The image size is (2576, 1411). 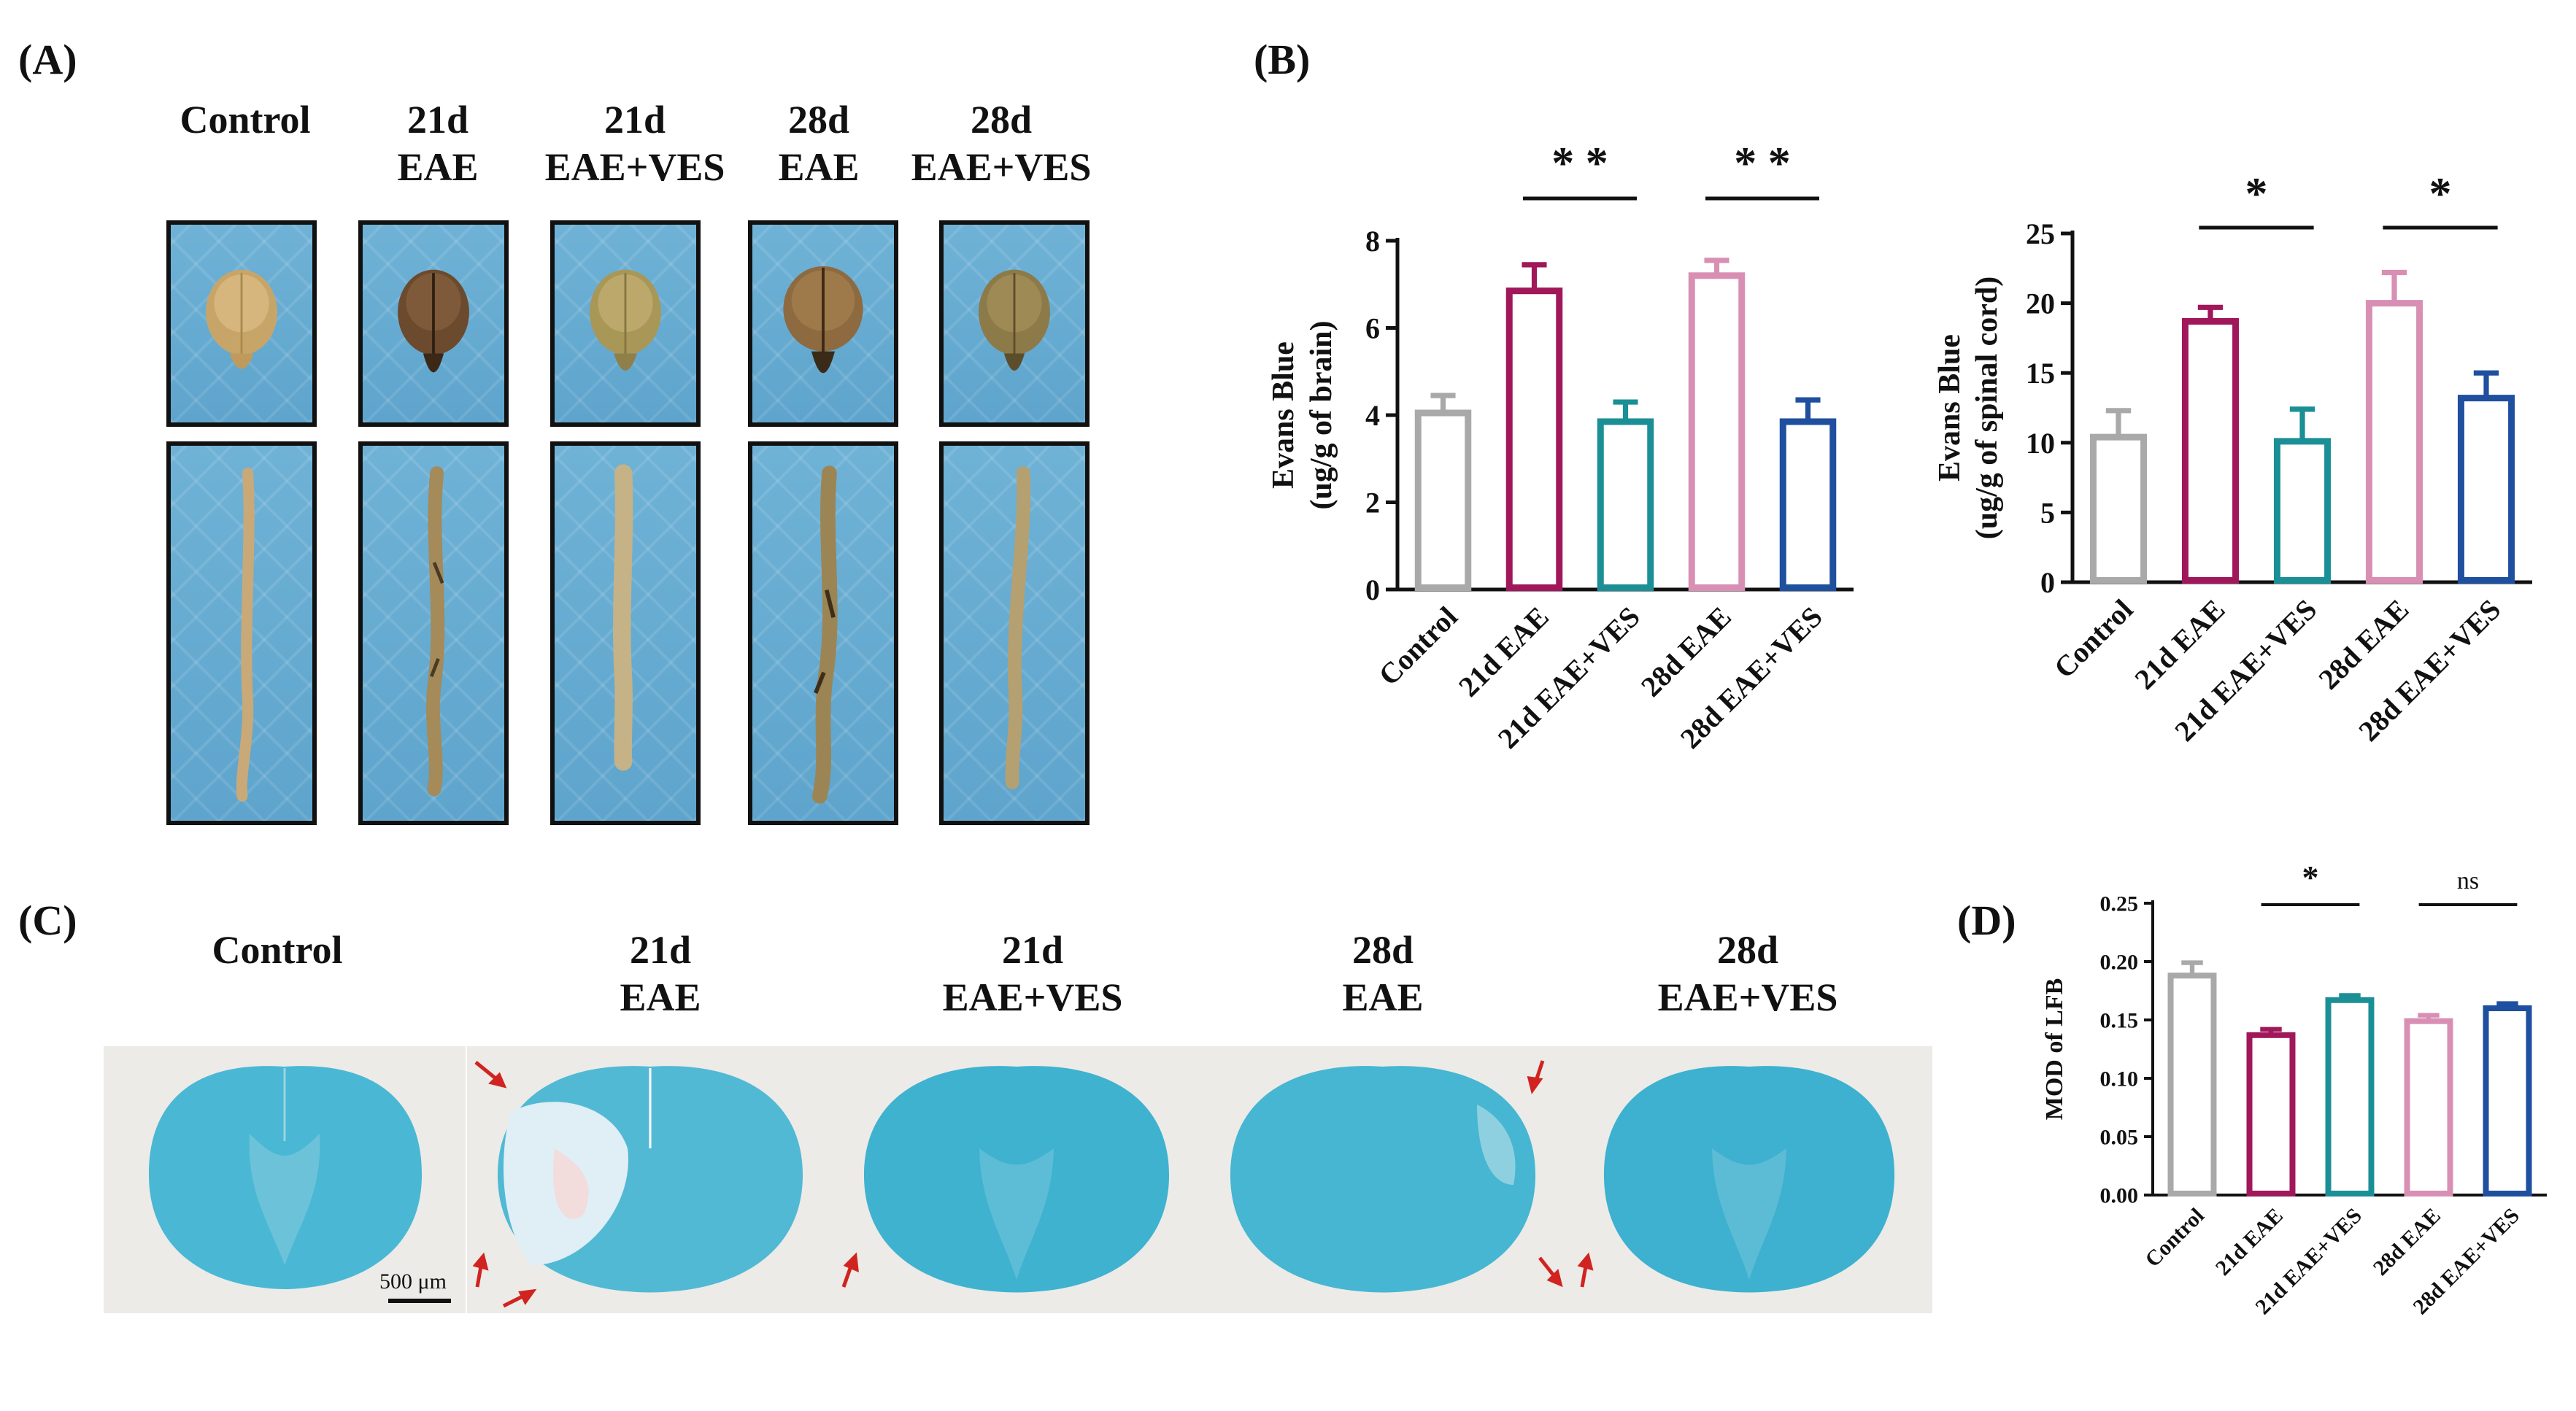 What do you see at coordinates (438, 143) in the screenshot?
I see `a-col-label-21d-eae: 21d EAE` at bounding box center [438, 143].